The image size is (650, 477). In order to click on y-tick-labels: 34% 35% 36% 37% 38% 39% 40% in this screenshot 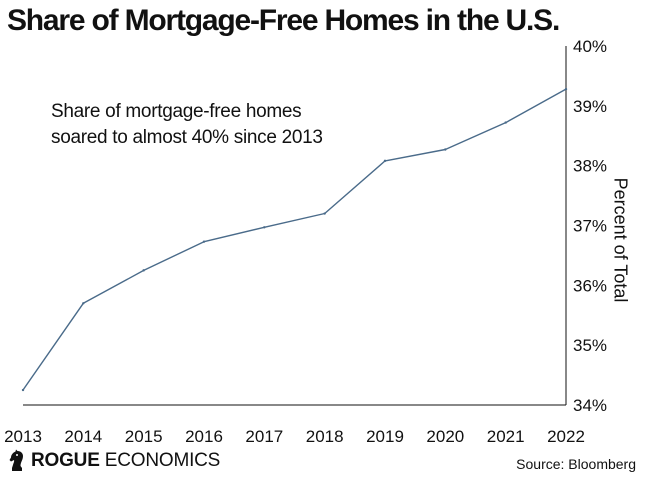, I will do `click(590, 226)`.